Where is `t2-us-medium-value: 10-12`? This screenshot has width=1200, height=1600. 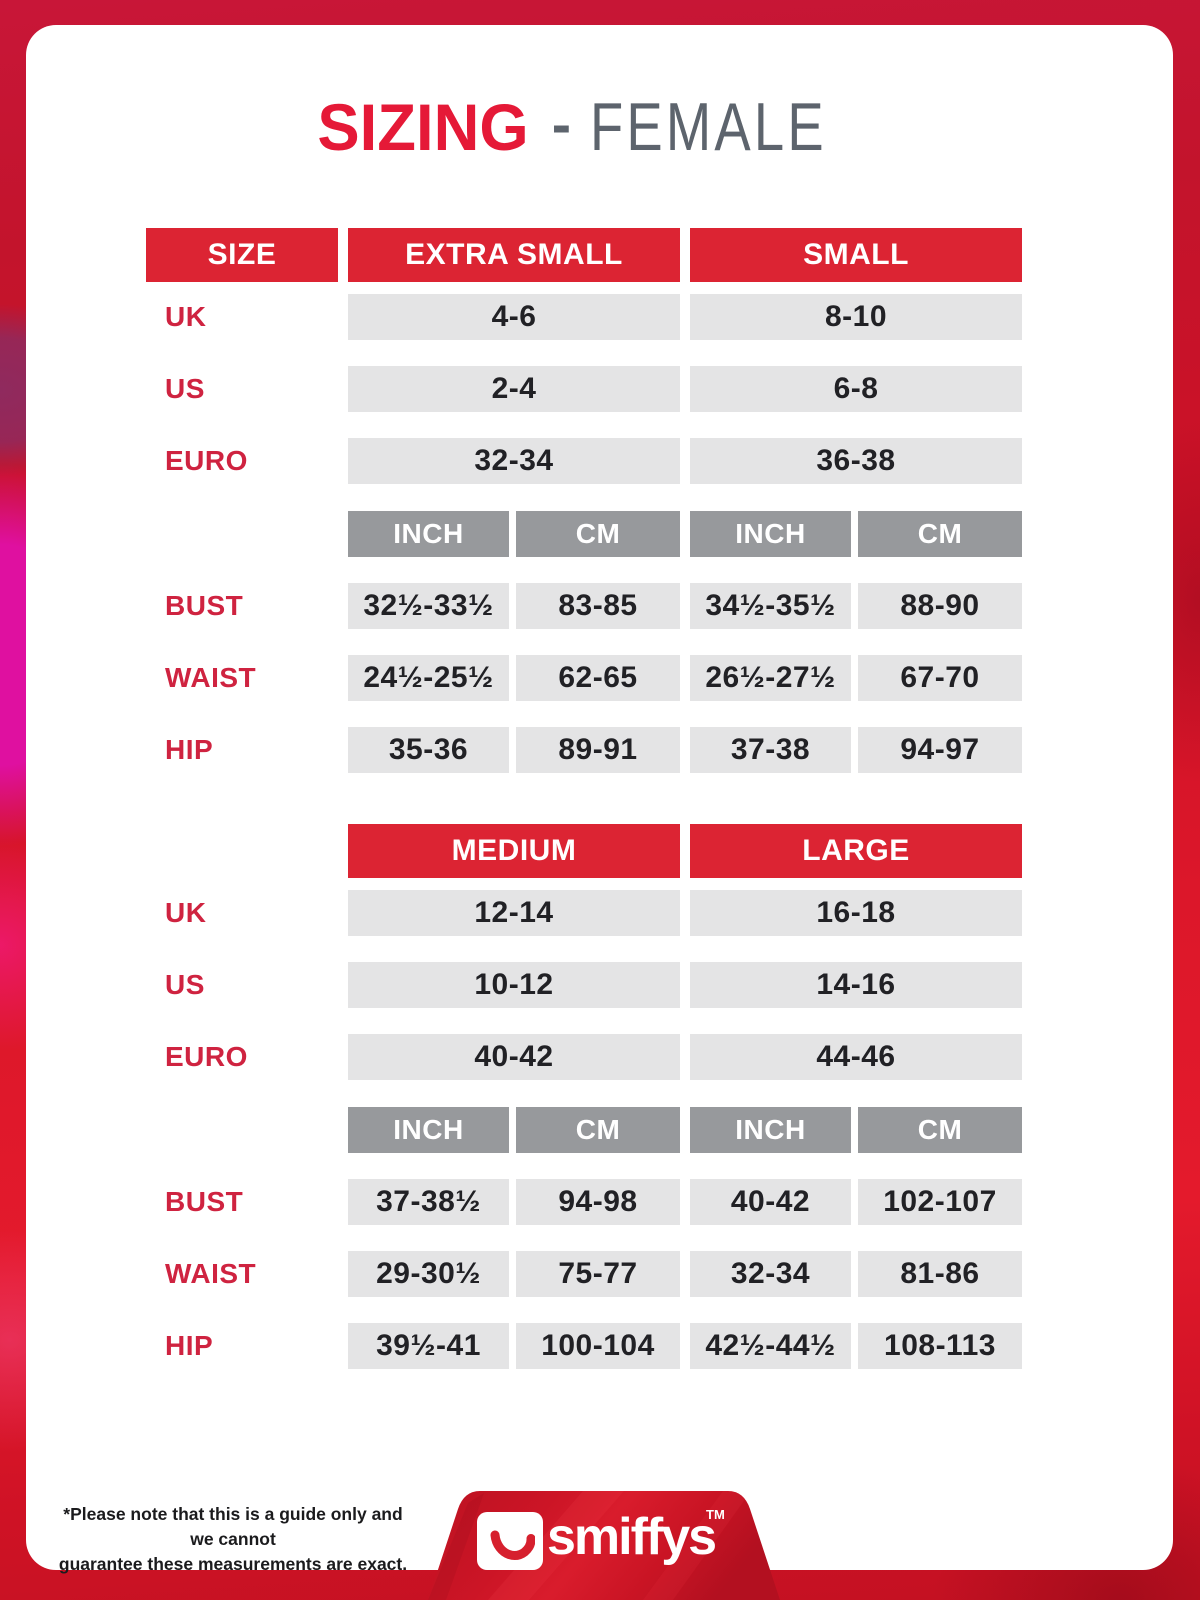
t2-us-medium-value: 10-12 is located at coordinates (514, 985).